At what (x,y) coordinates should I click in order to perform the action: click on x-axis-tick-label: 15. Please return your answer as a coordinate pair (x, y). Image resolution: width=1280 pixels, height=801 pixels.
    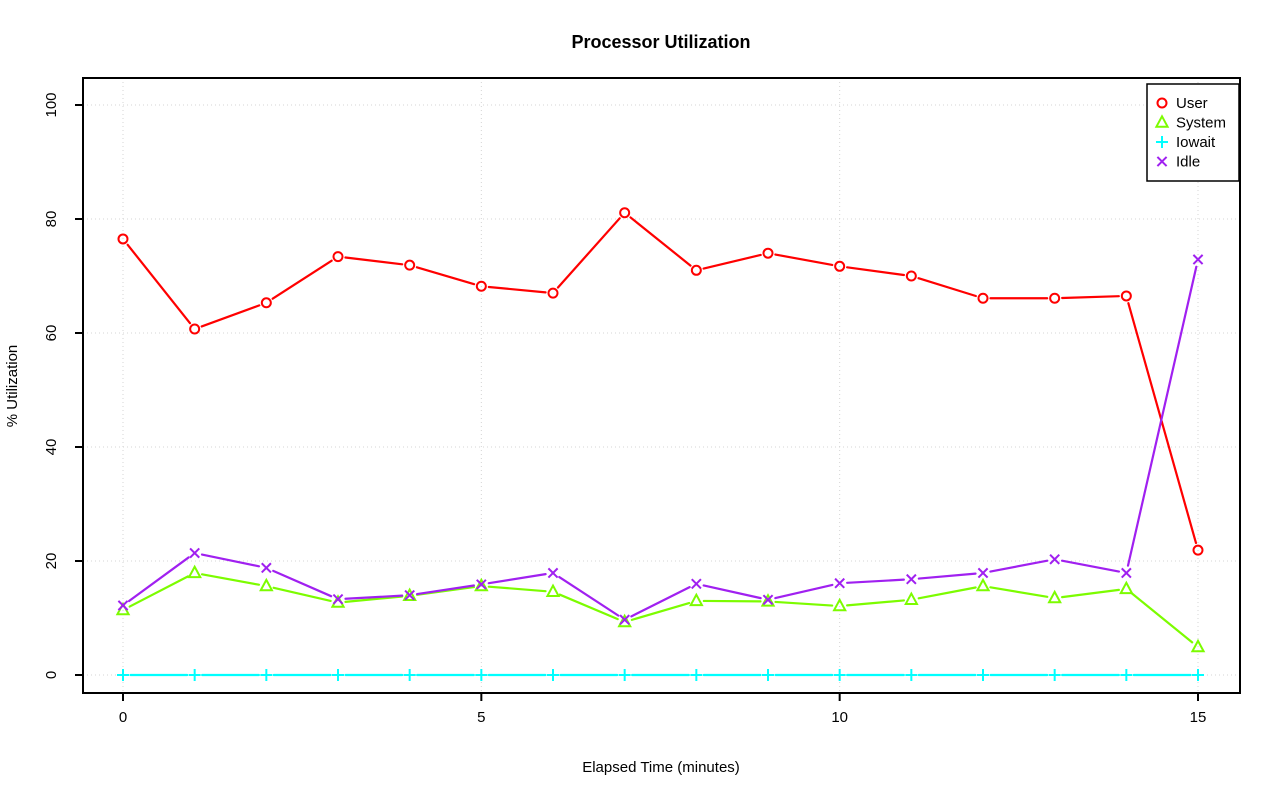
    Looking at the image, I should click on (1198, 717).